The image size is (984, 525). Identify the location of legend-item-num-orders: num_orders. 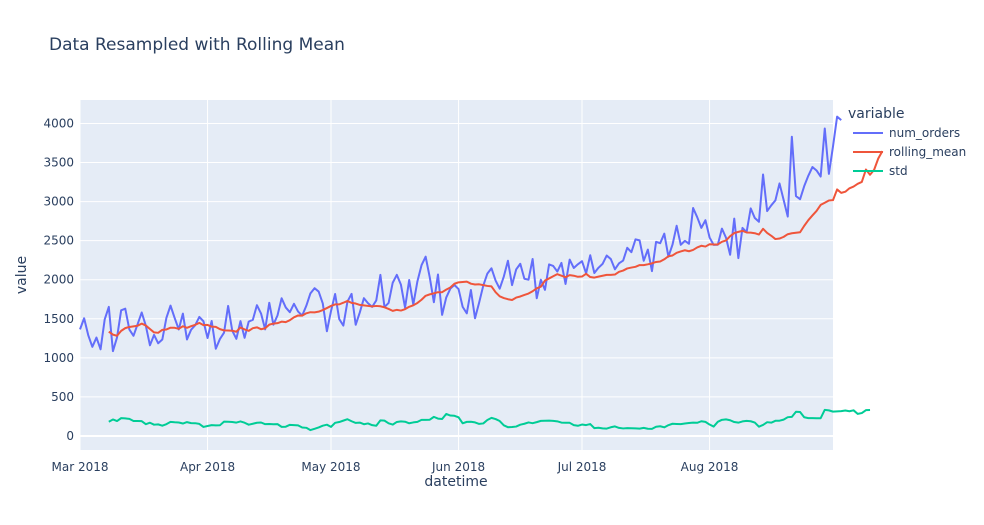
(906, 133).